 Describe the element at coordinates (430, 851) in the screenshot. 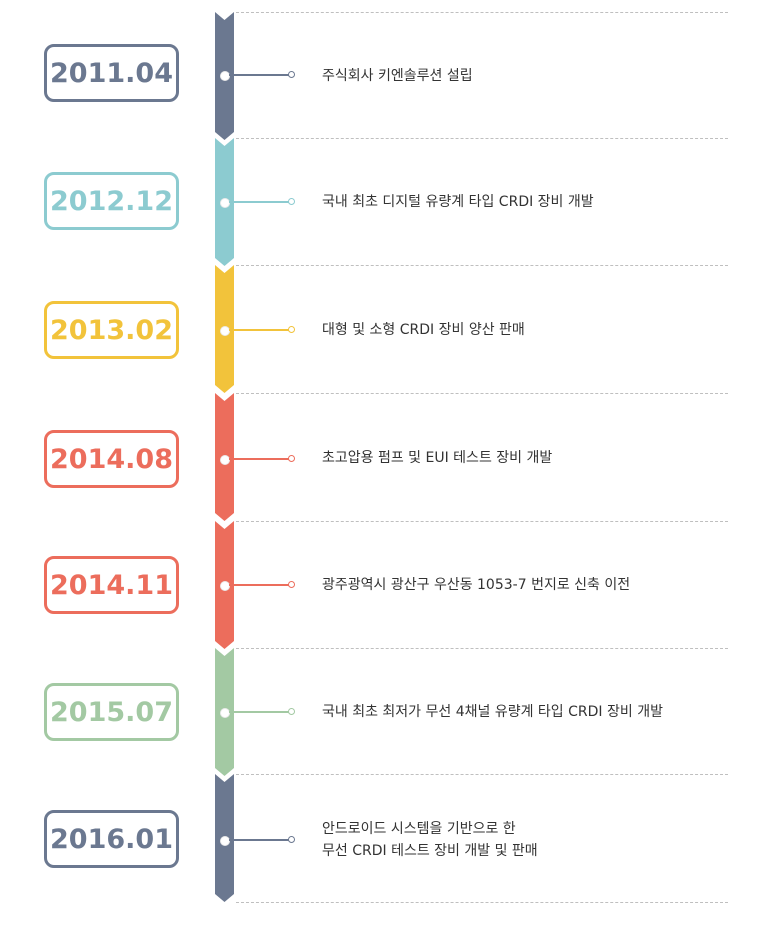

I see `event-description-line: 무선 CRDI 테스트 장비 개발 및 판매` at that location.